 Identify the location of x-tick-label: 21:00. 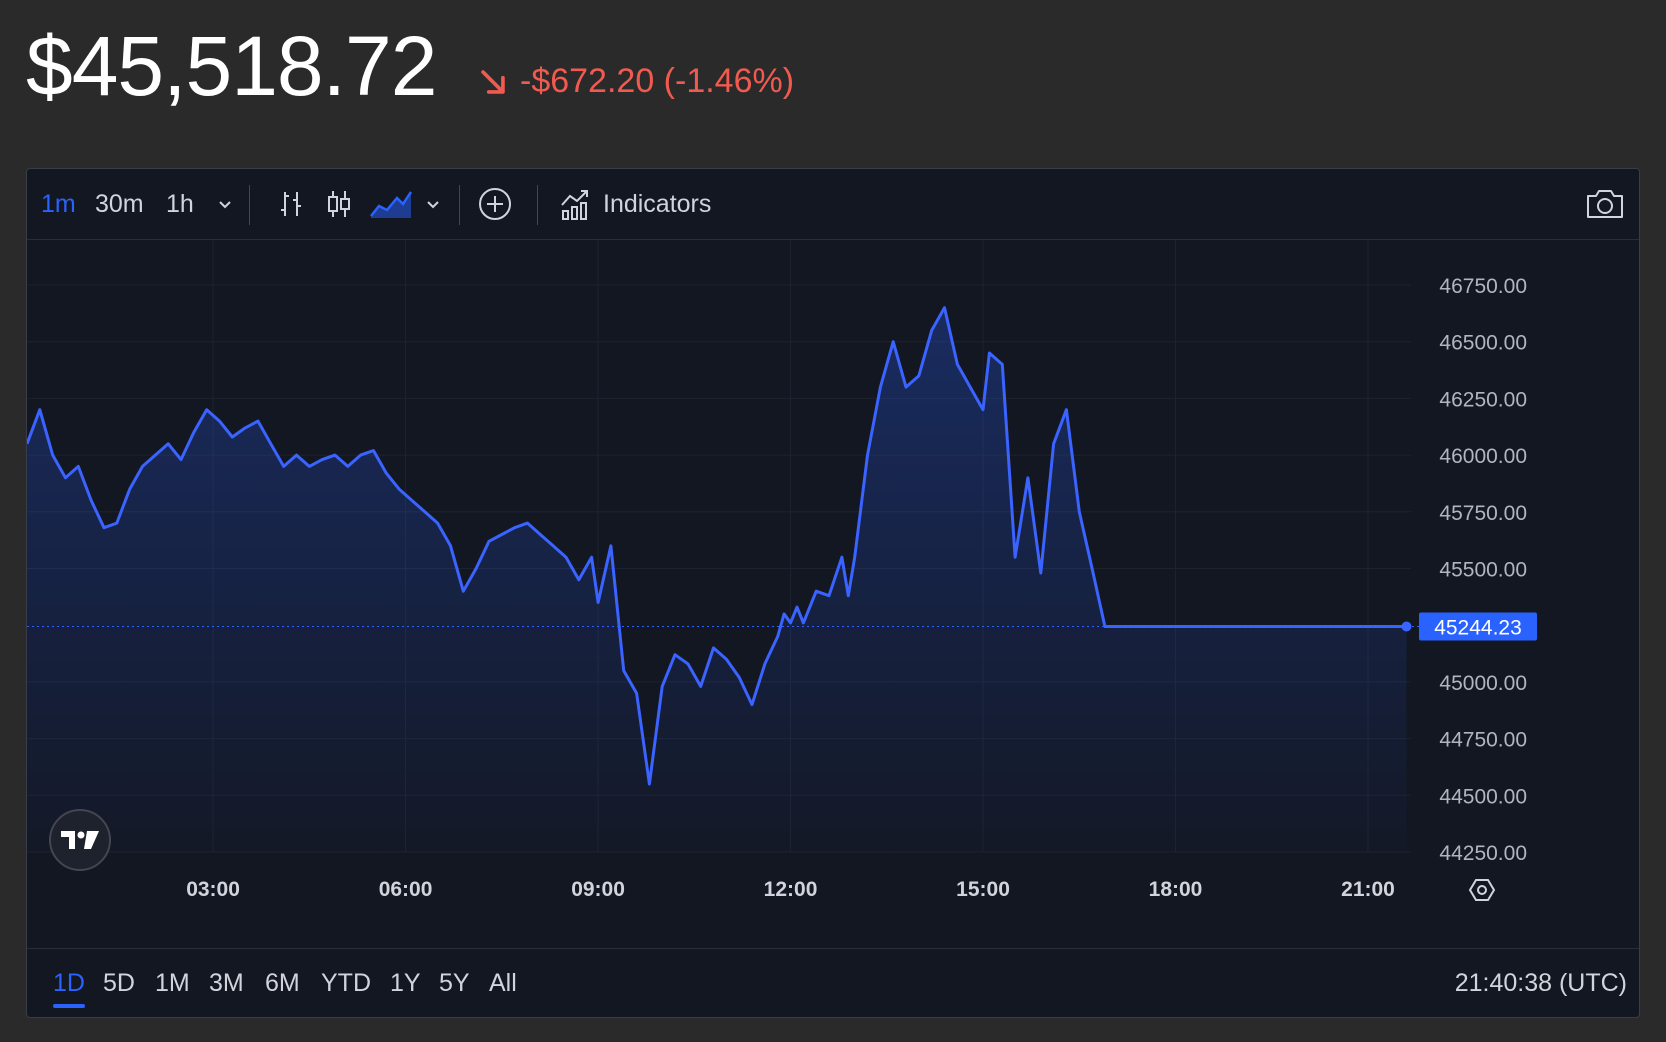
(1368, 889).